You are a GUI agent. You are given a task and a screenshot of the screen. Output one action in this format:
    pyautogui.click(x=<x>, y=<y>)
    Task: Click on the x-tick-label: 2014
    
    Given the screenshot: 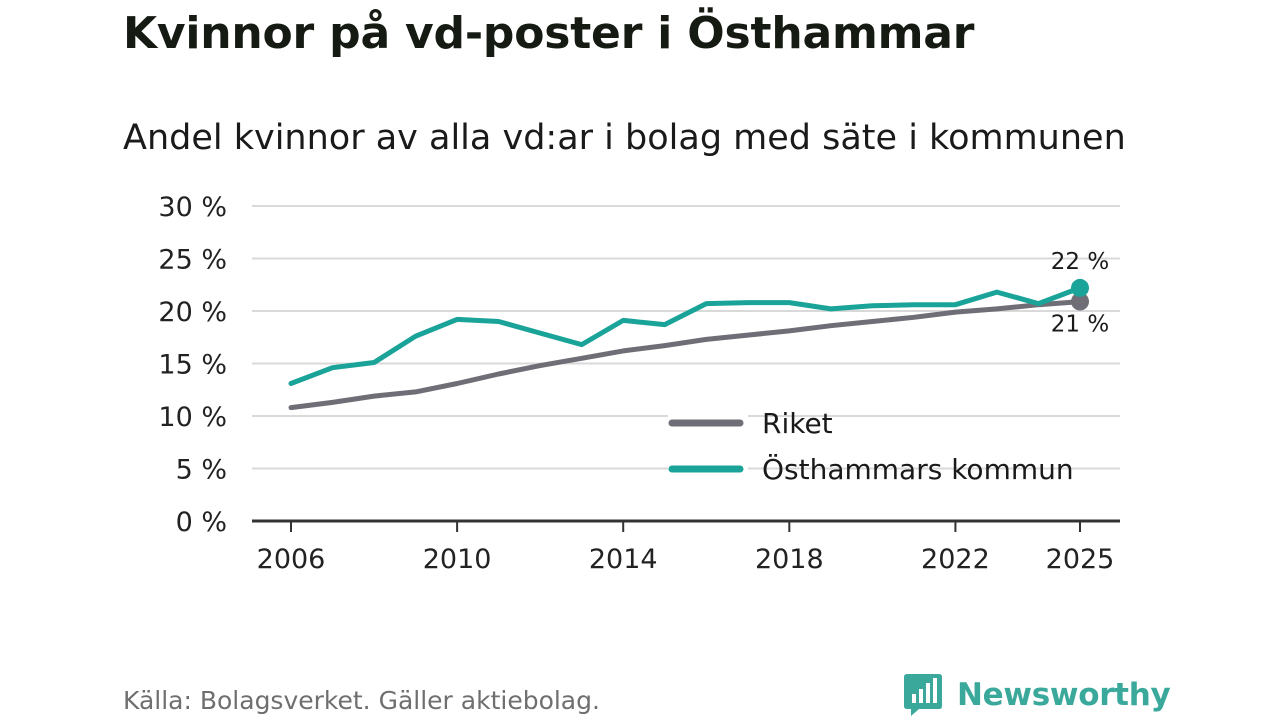 What is the action you would take?
    pyautogui.click(x=623, y=559)
    